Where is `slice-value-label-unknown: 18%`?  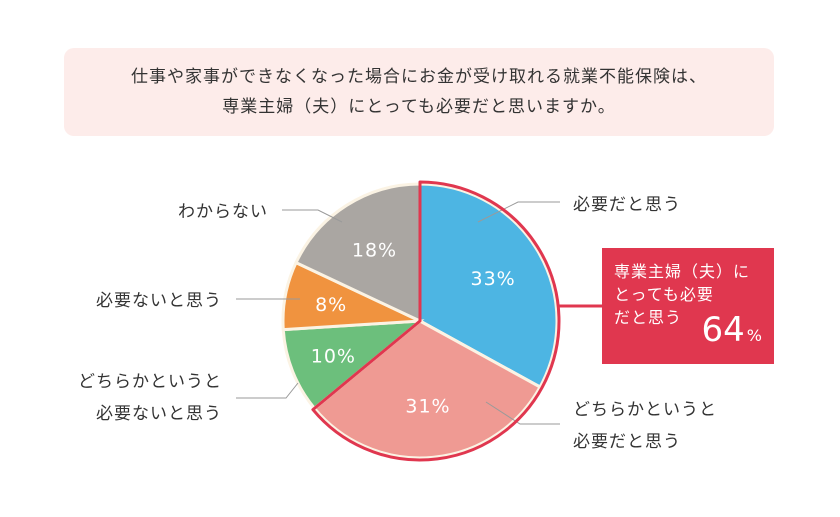
slice-value-label-unknown: 18% is located at coordinates (374, 250).